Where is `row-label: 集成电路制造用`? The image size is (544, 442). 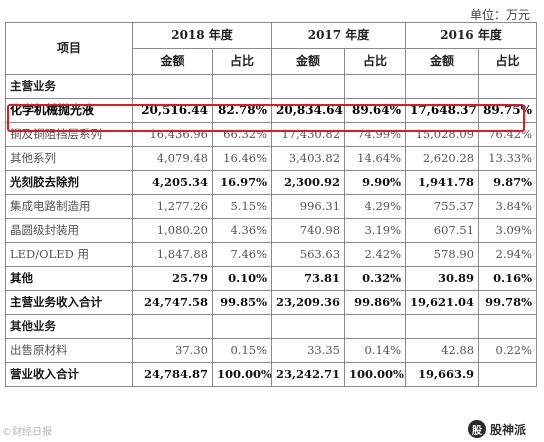 row-label: 集成电路制造用 is located at coordinates (69, 206).